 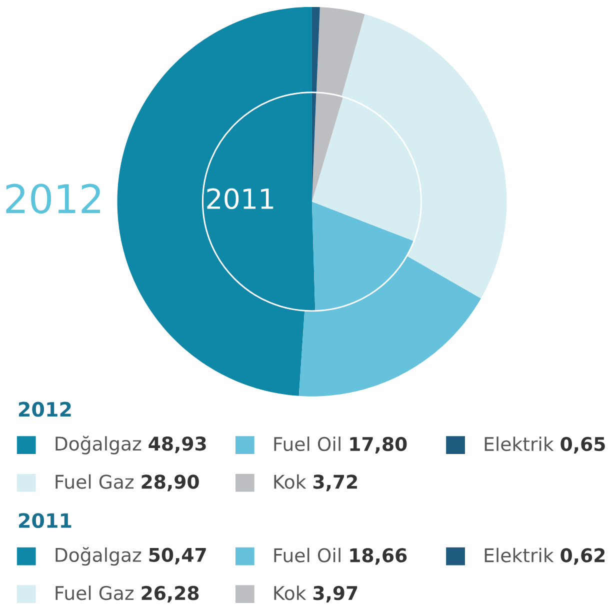 What do you see at coordinates (45, 520) in the screenshot?
I see `chart-title: 2011` at bounding box center [45, 520].